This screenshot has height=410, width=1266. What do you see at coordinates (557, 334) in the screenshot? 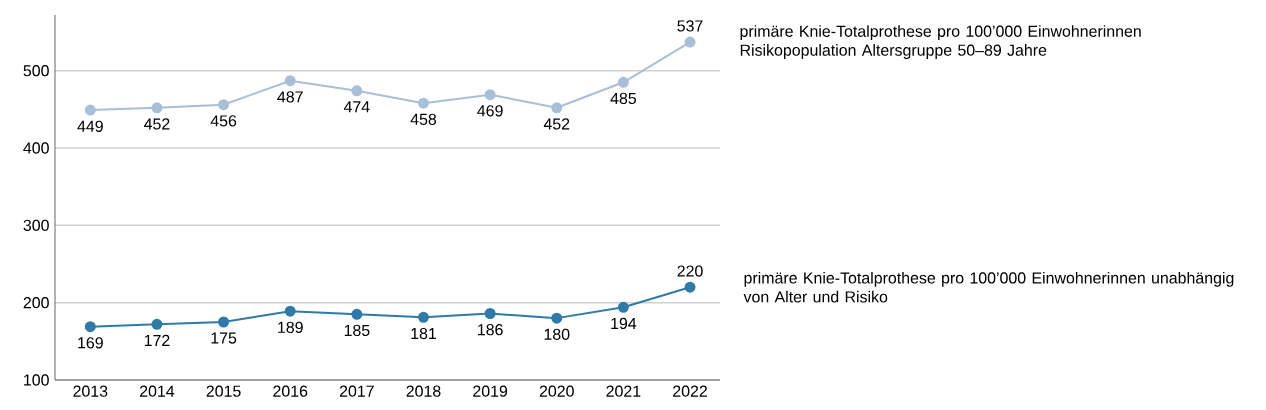
I see `data-label: 180` at bounding box center [557, 334].